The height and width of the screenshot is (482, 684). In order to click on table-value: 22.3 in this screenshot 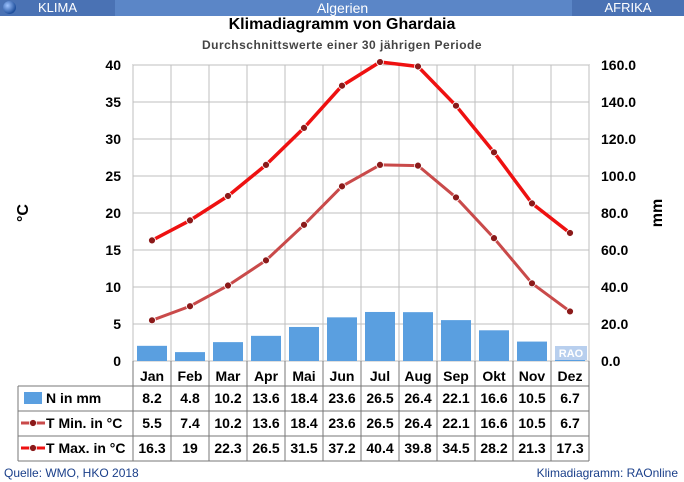, I will do `click(227, 448)`.